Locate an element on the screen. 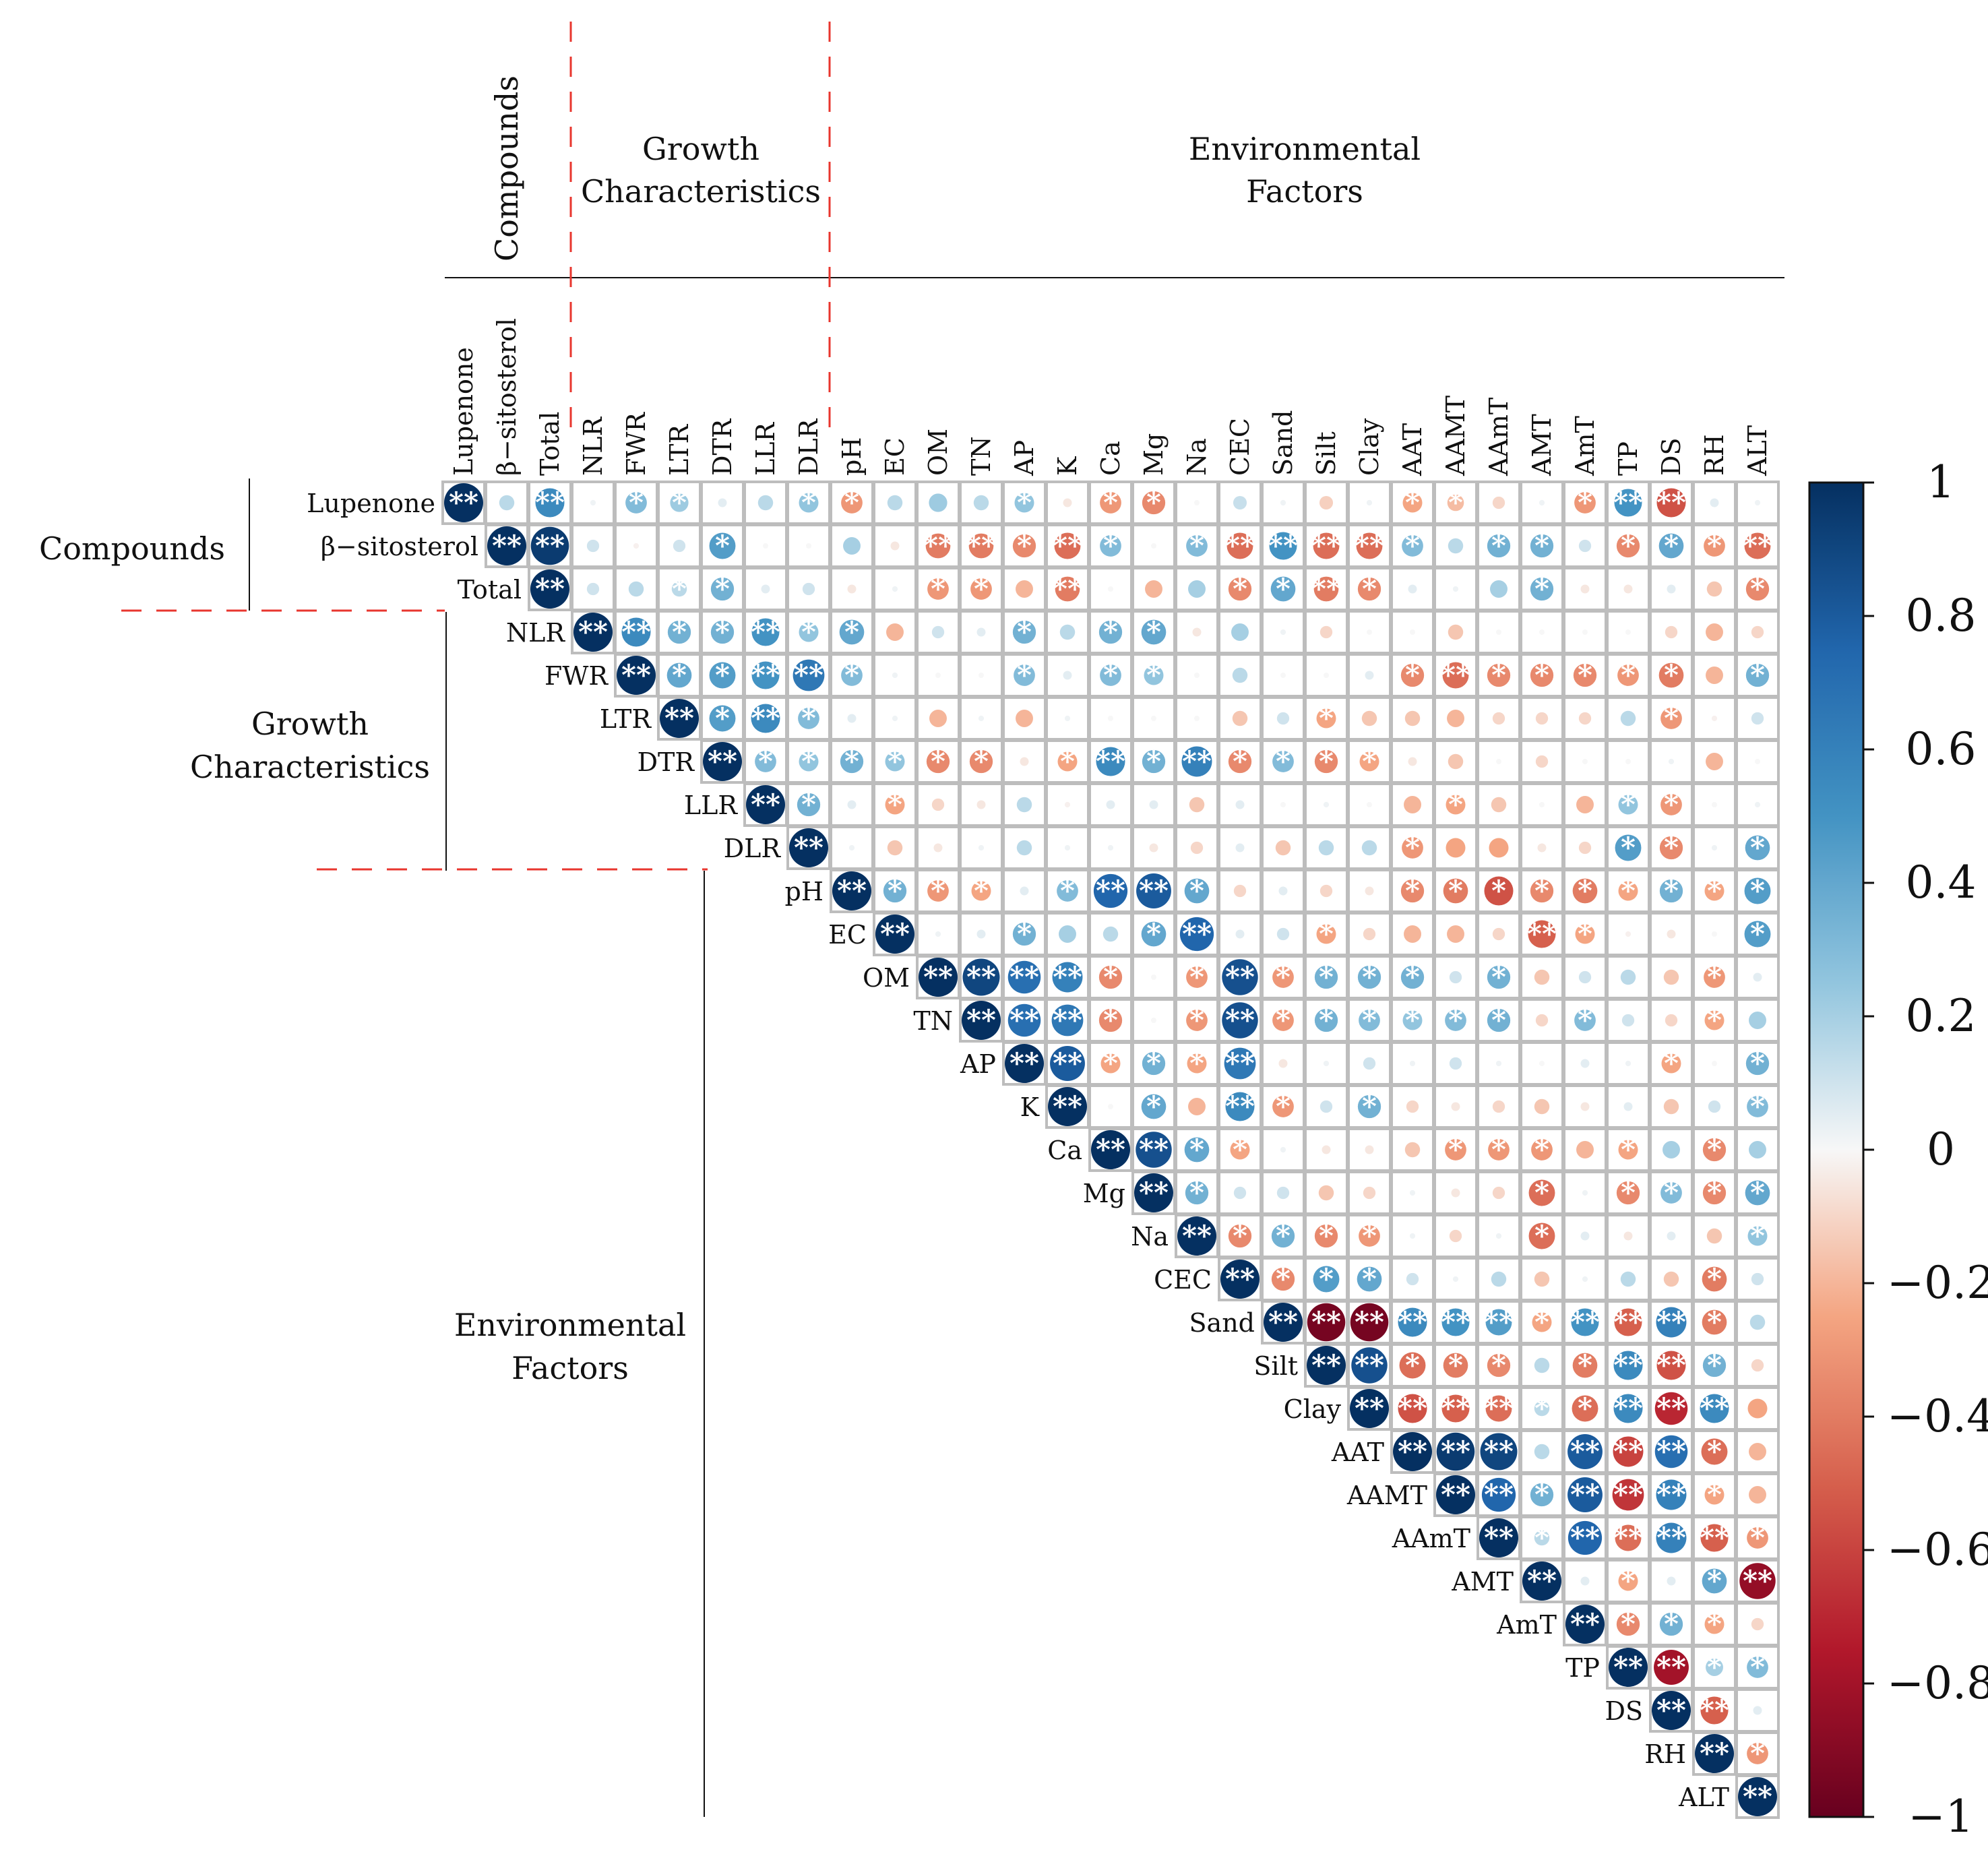  column-label: Na is located at coordinates (1197, 457).